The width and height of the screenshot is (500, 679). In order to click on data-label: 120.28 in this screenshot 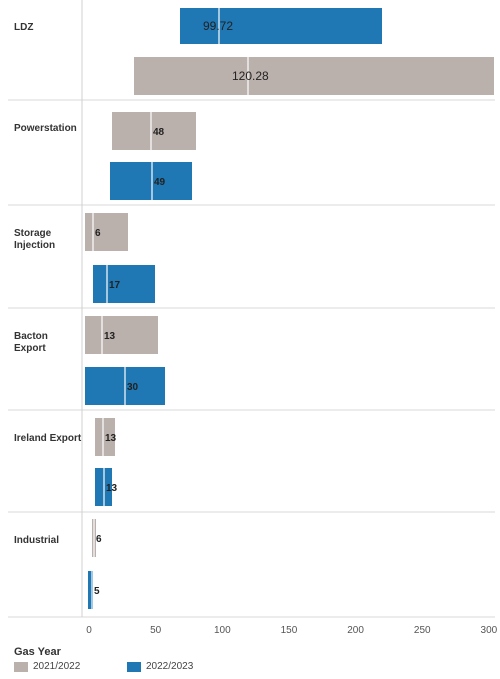, I will do `click(250, 76)`.